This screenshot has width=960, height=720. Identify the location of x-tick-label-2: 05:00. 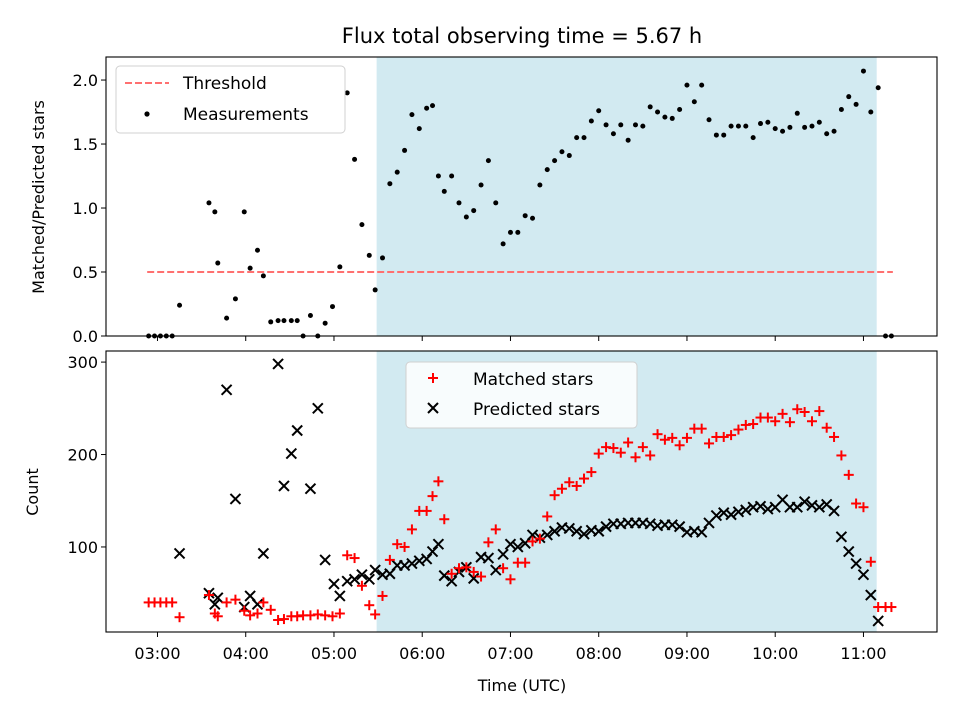
(334, 653).